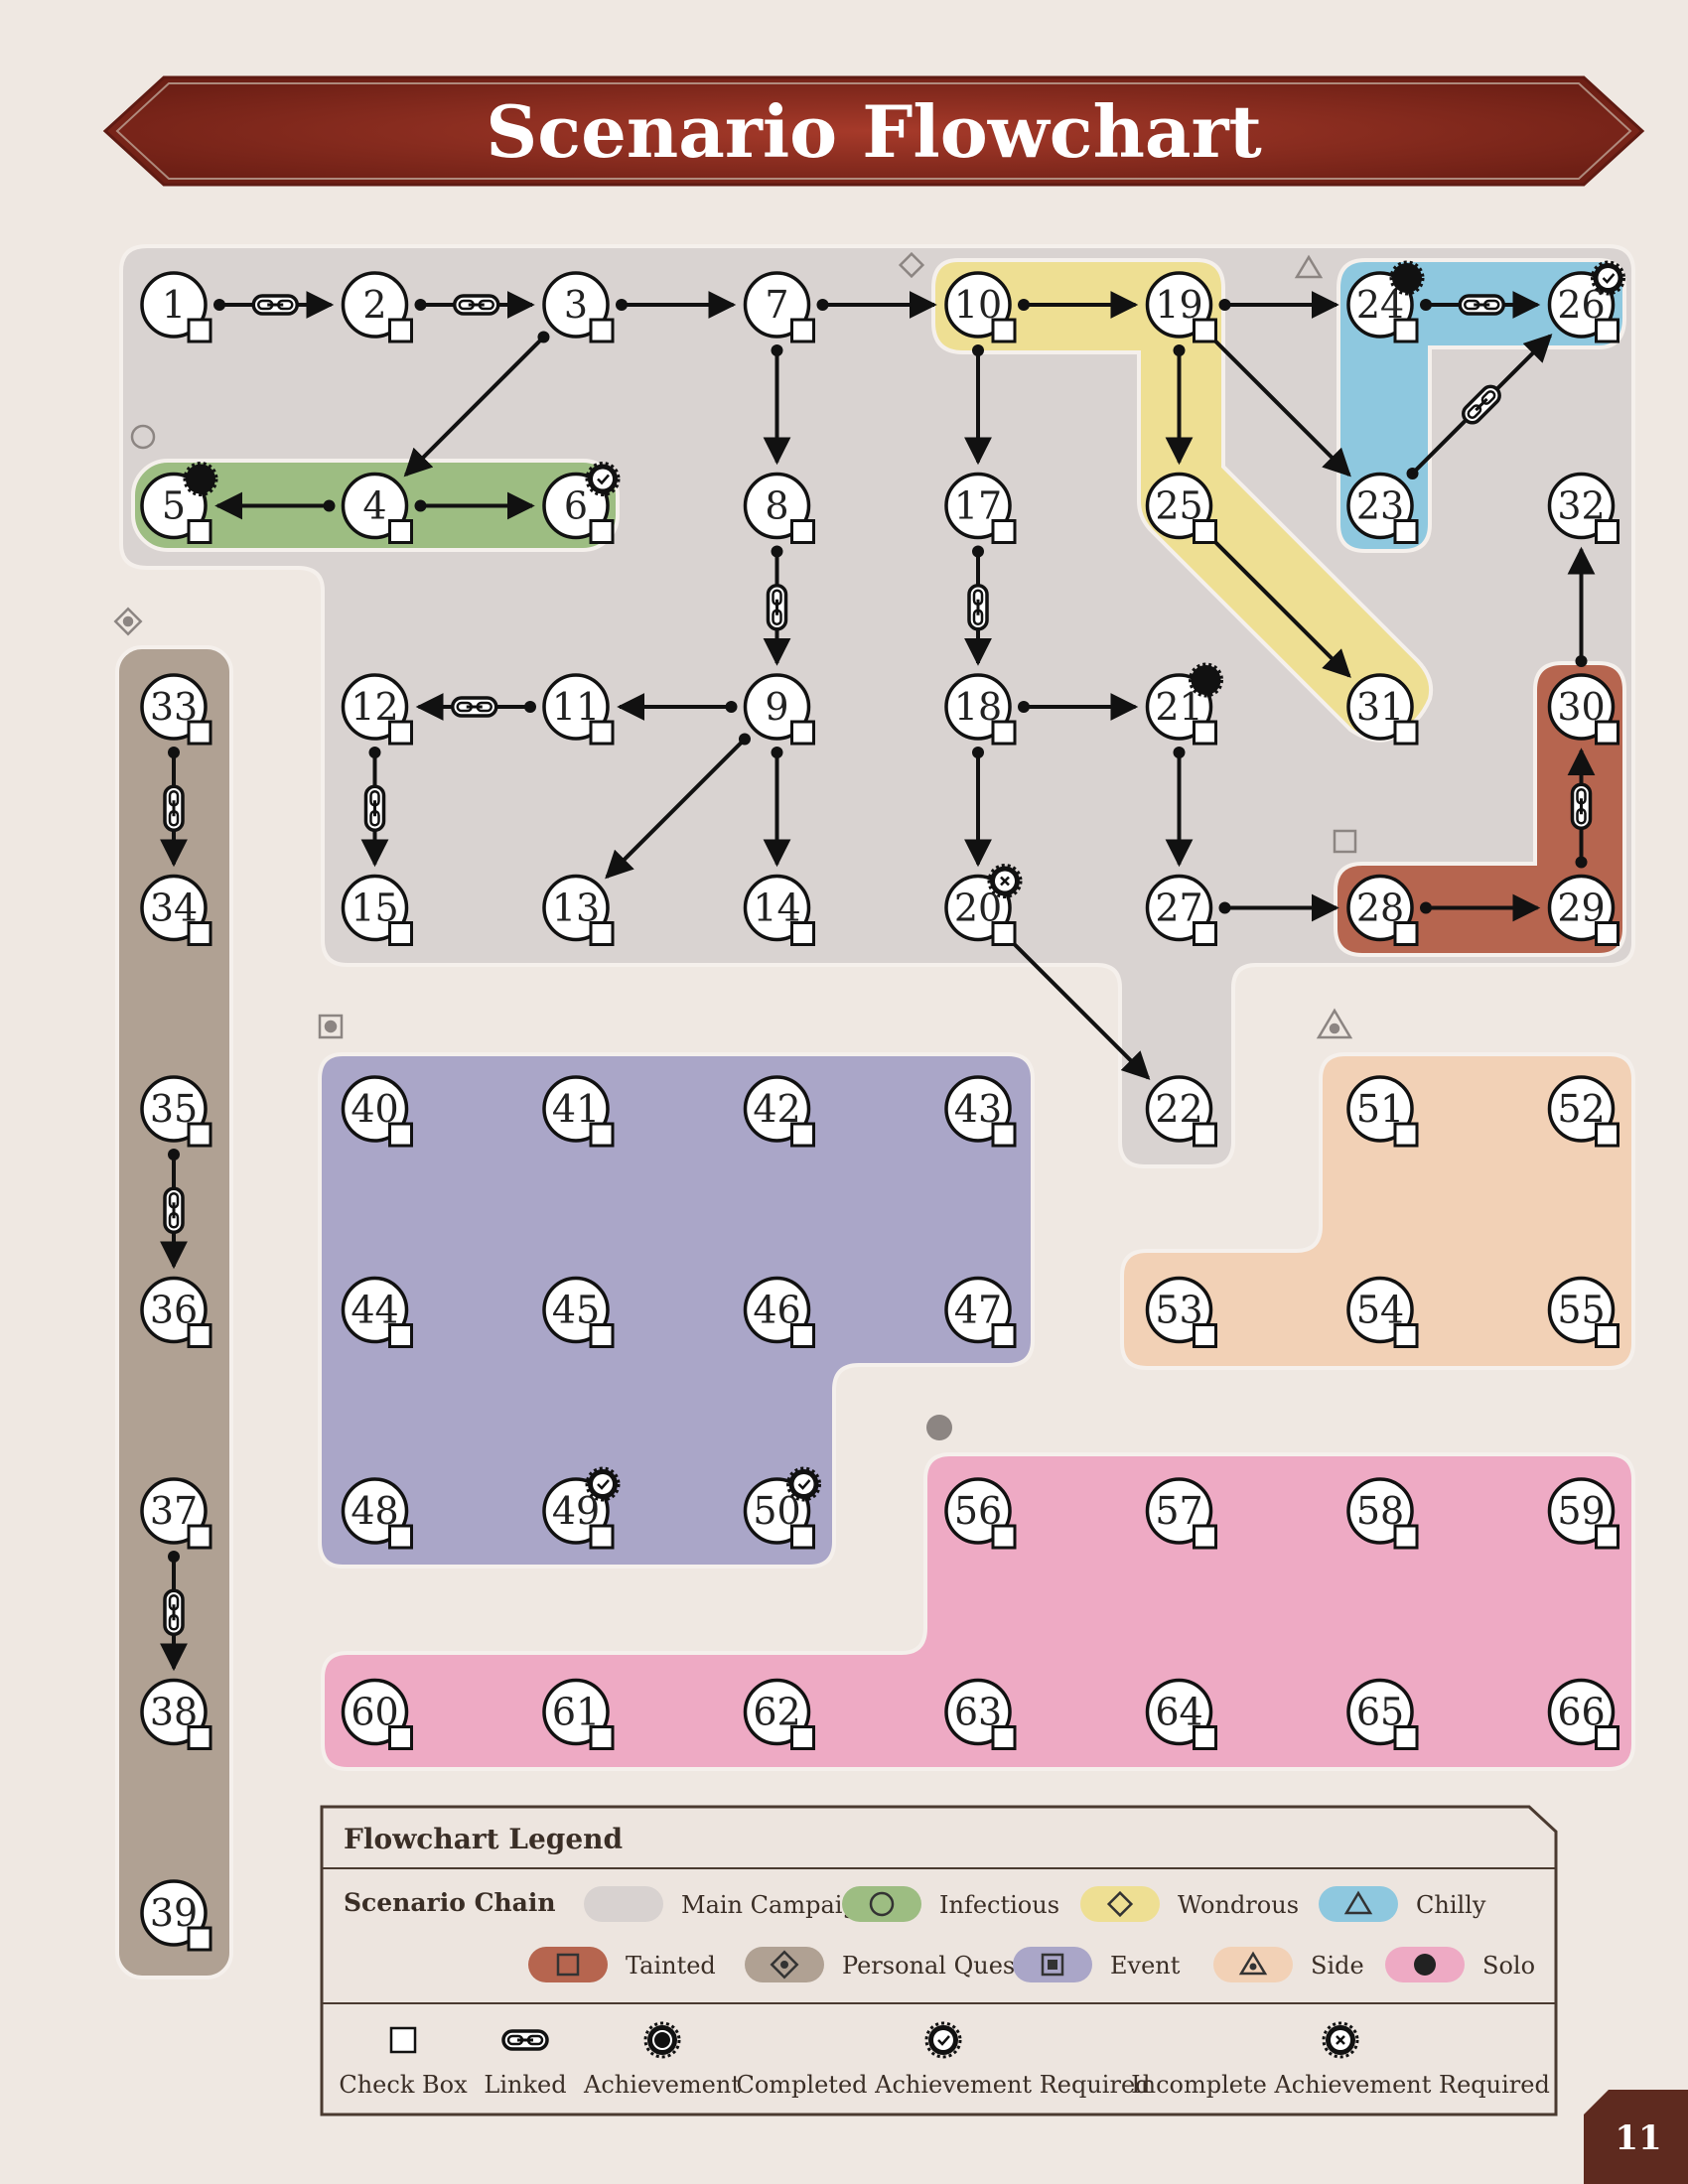 Image resolution: width=1688 pixels, height=2184 pixels. Describe the element at coordinates (581, 1508) in the screenshot. I see `scenario-node: 49` at that location.